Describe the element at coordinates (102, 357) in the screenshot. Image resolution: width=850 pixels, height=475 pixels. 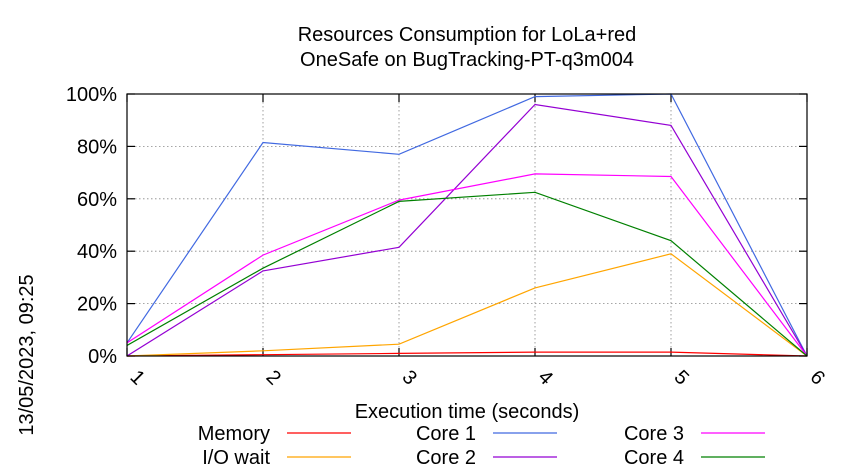
I see `y-tick-label: 0%` at that location.